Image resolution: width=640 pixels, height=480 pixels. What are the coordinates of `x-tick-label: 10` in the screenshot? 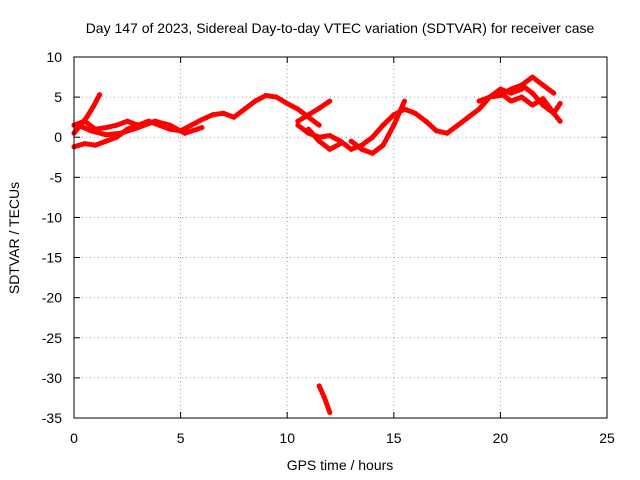 It's located at (287, 438).